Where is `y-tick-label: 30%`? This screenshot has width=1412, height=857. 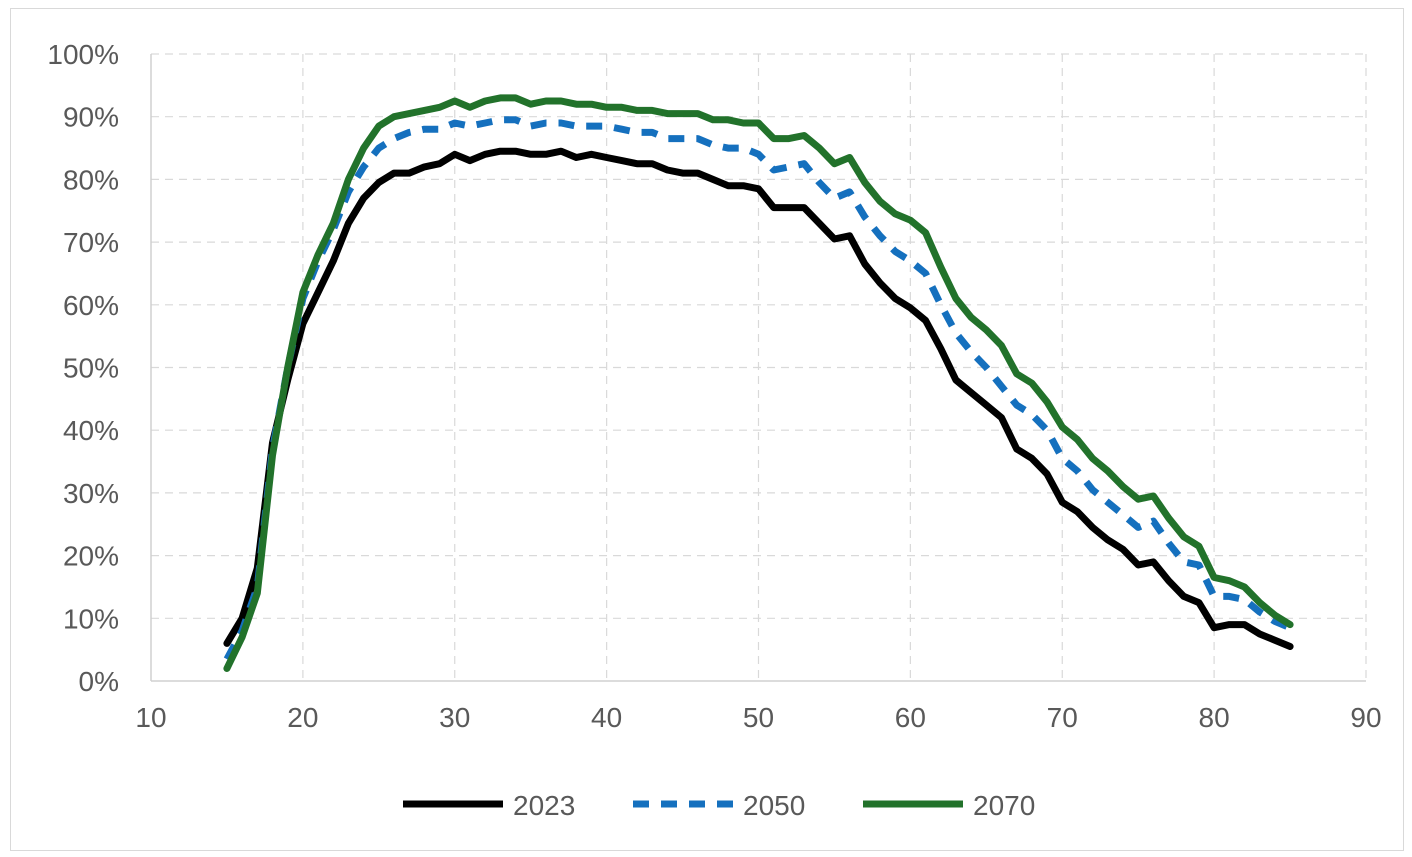
y-tick-label: 30% is located at coordinates (91, 493).